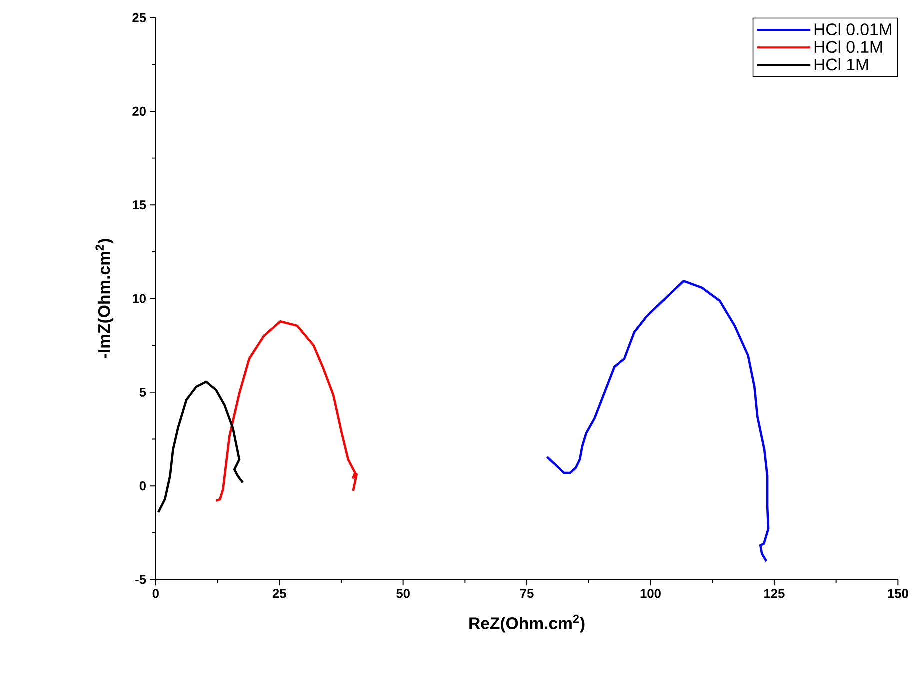 This screenshot has width=916, height=675. What do you see at coordinates (403, 593) in the screenshot?
I see `x-tick-label: 50` at bounding box center [403, 593].